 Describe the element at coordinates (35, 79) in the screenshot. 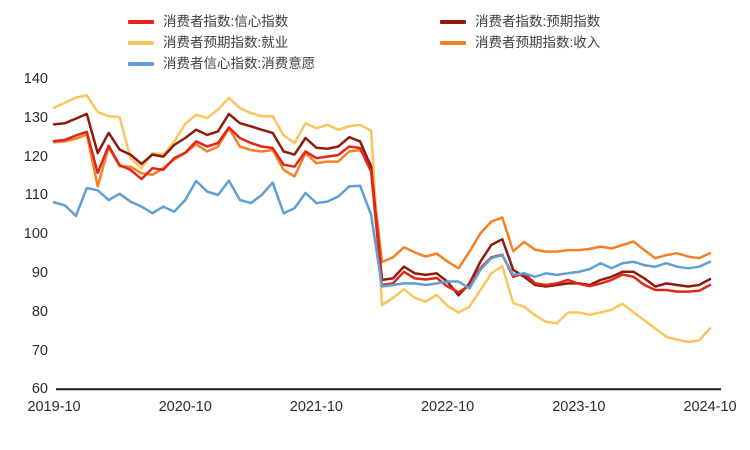

I see `y-tick-label: 140` at that location.